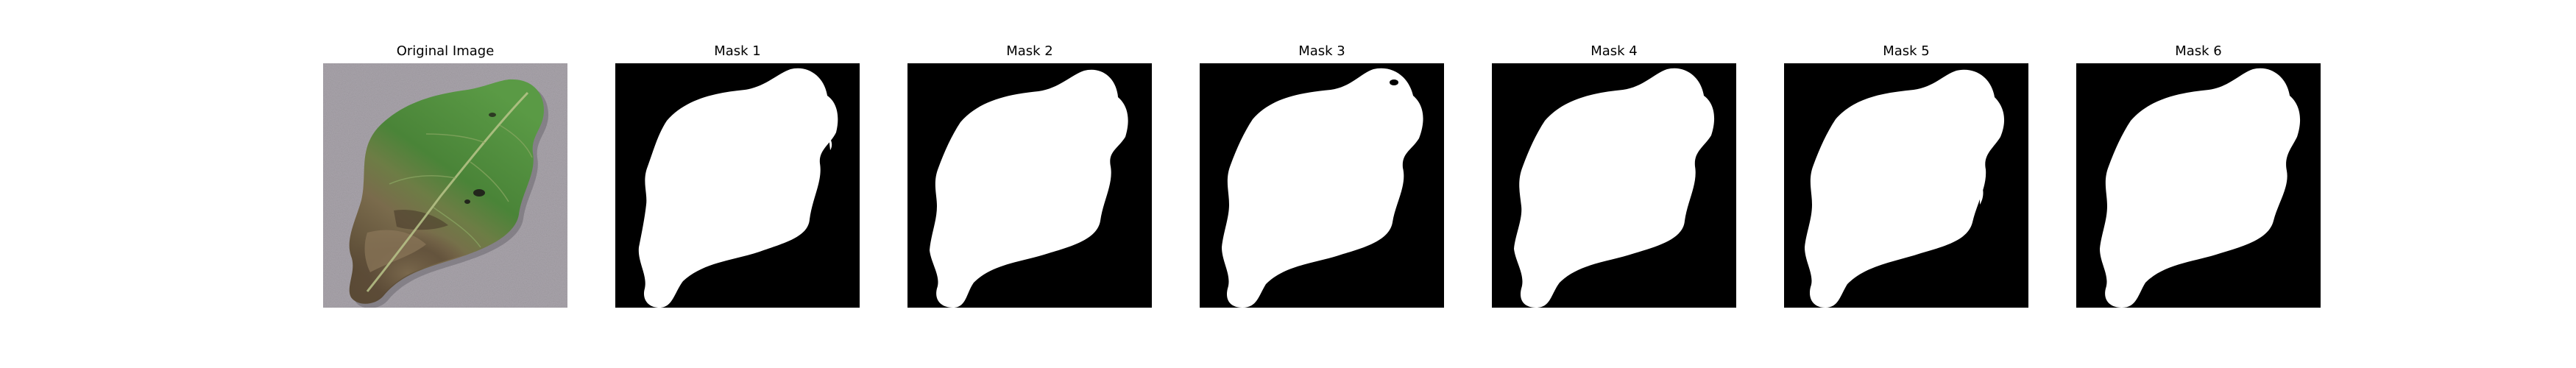 This screenshot has width=2576, height=368. I want to click on panel-title: Mask 6, so click(2198, 51).